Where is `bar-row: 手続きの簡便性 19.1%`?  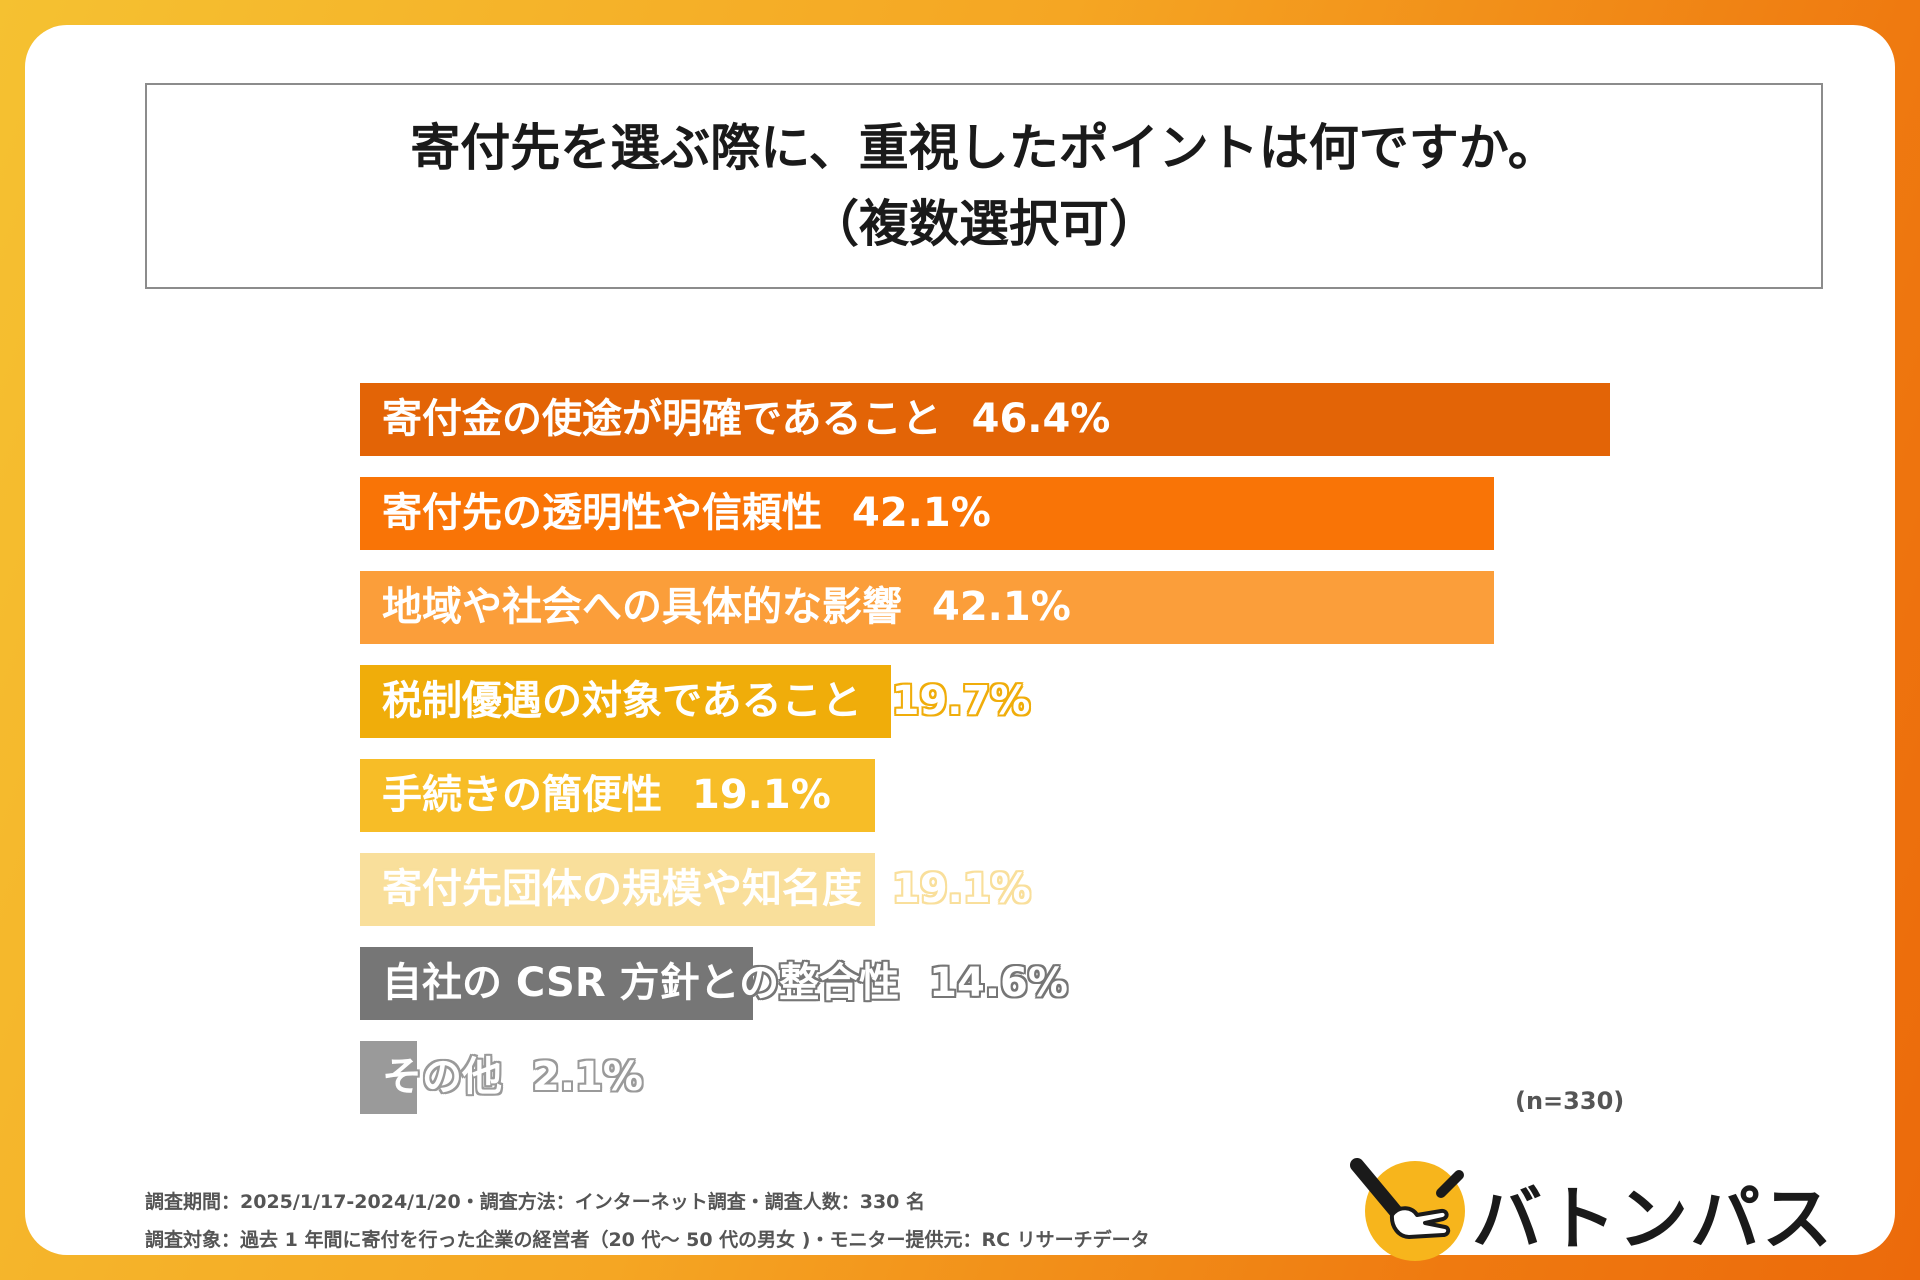 bar-row: 手続きの簡便性 19.1% is located at coordinates (1010, 795).